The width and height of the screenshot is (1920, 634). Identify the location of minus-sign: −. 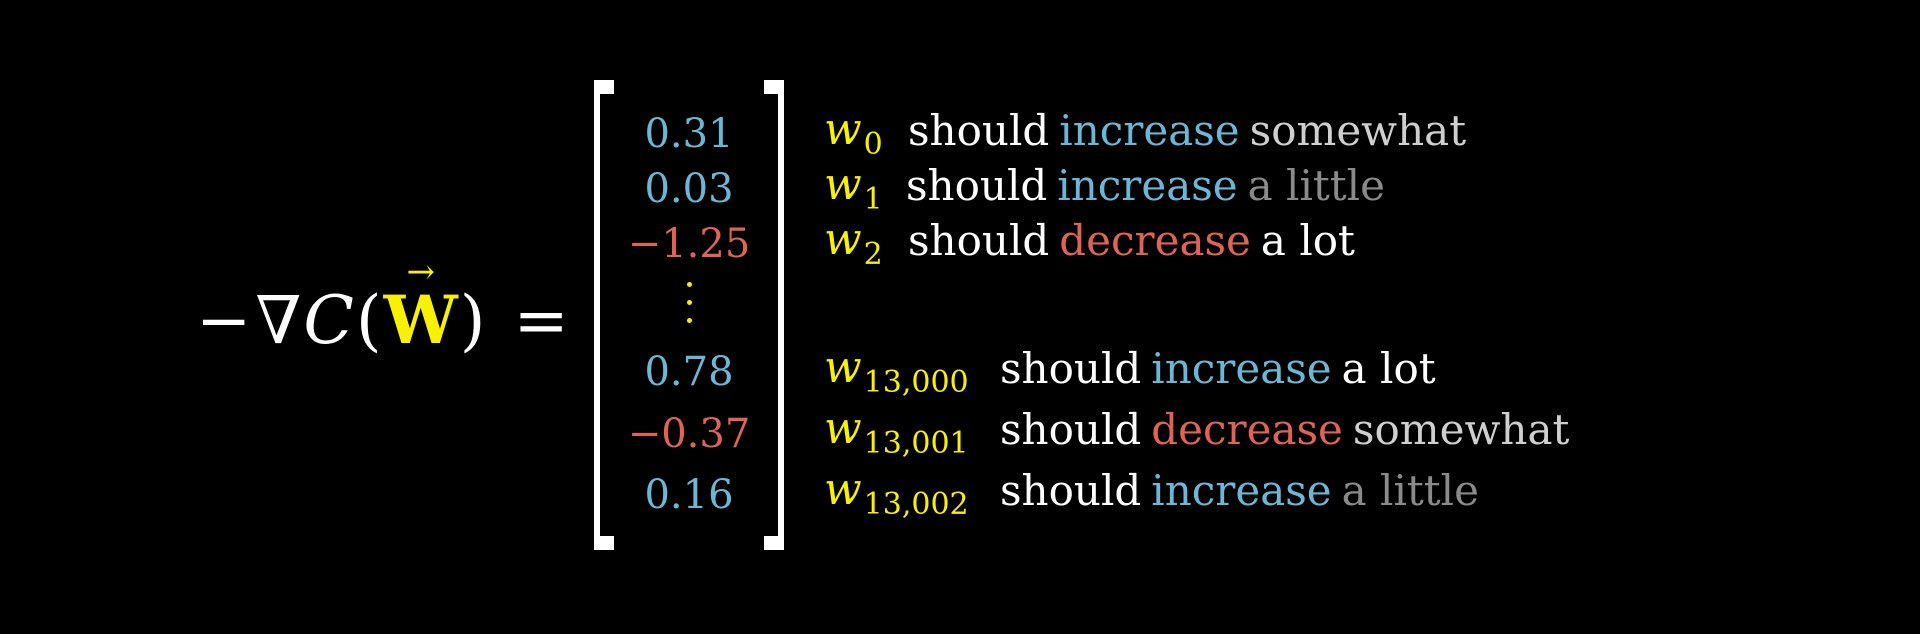
(224, 320).